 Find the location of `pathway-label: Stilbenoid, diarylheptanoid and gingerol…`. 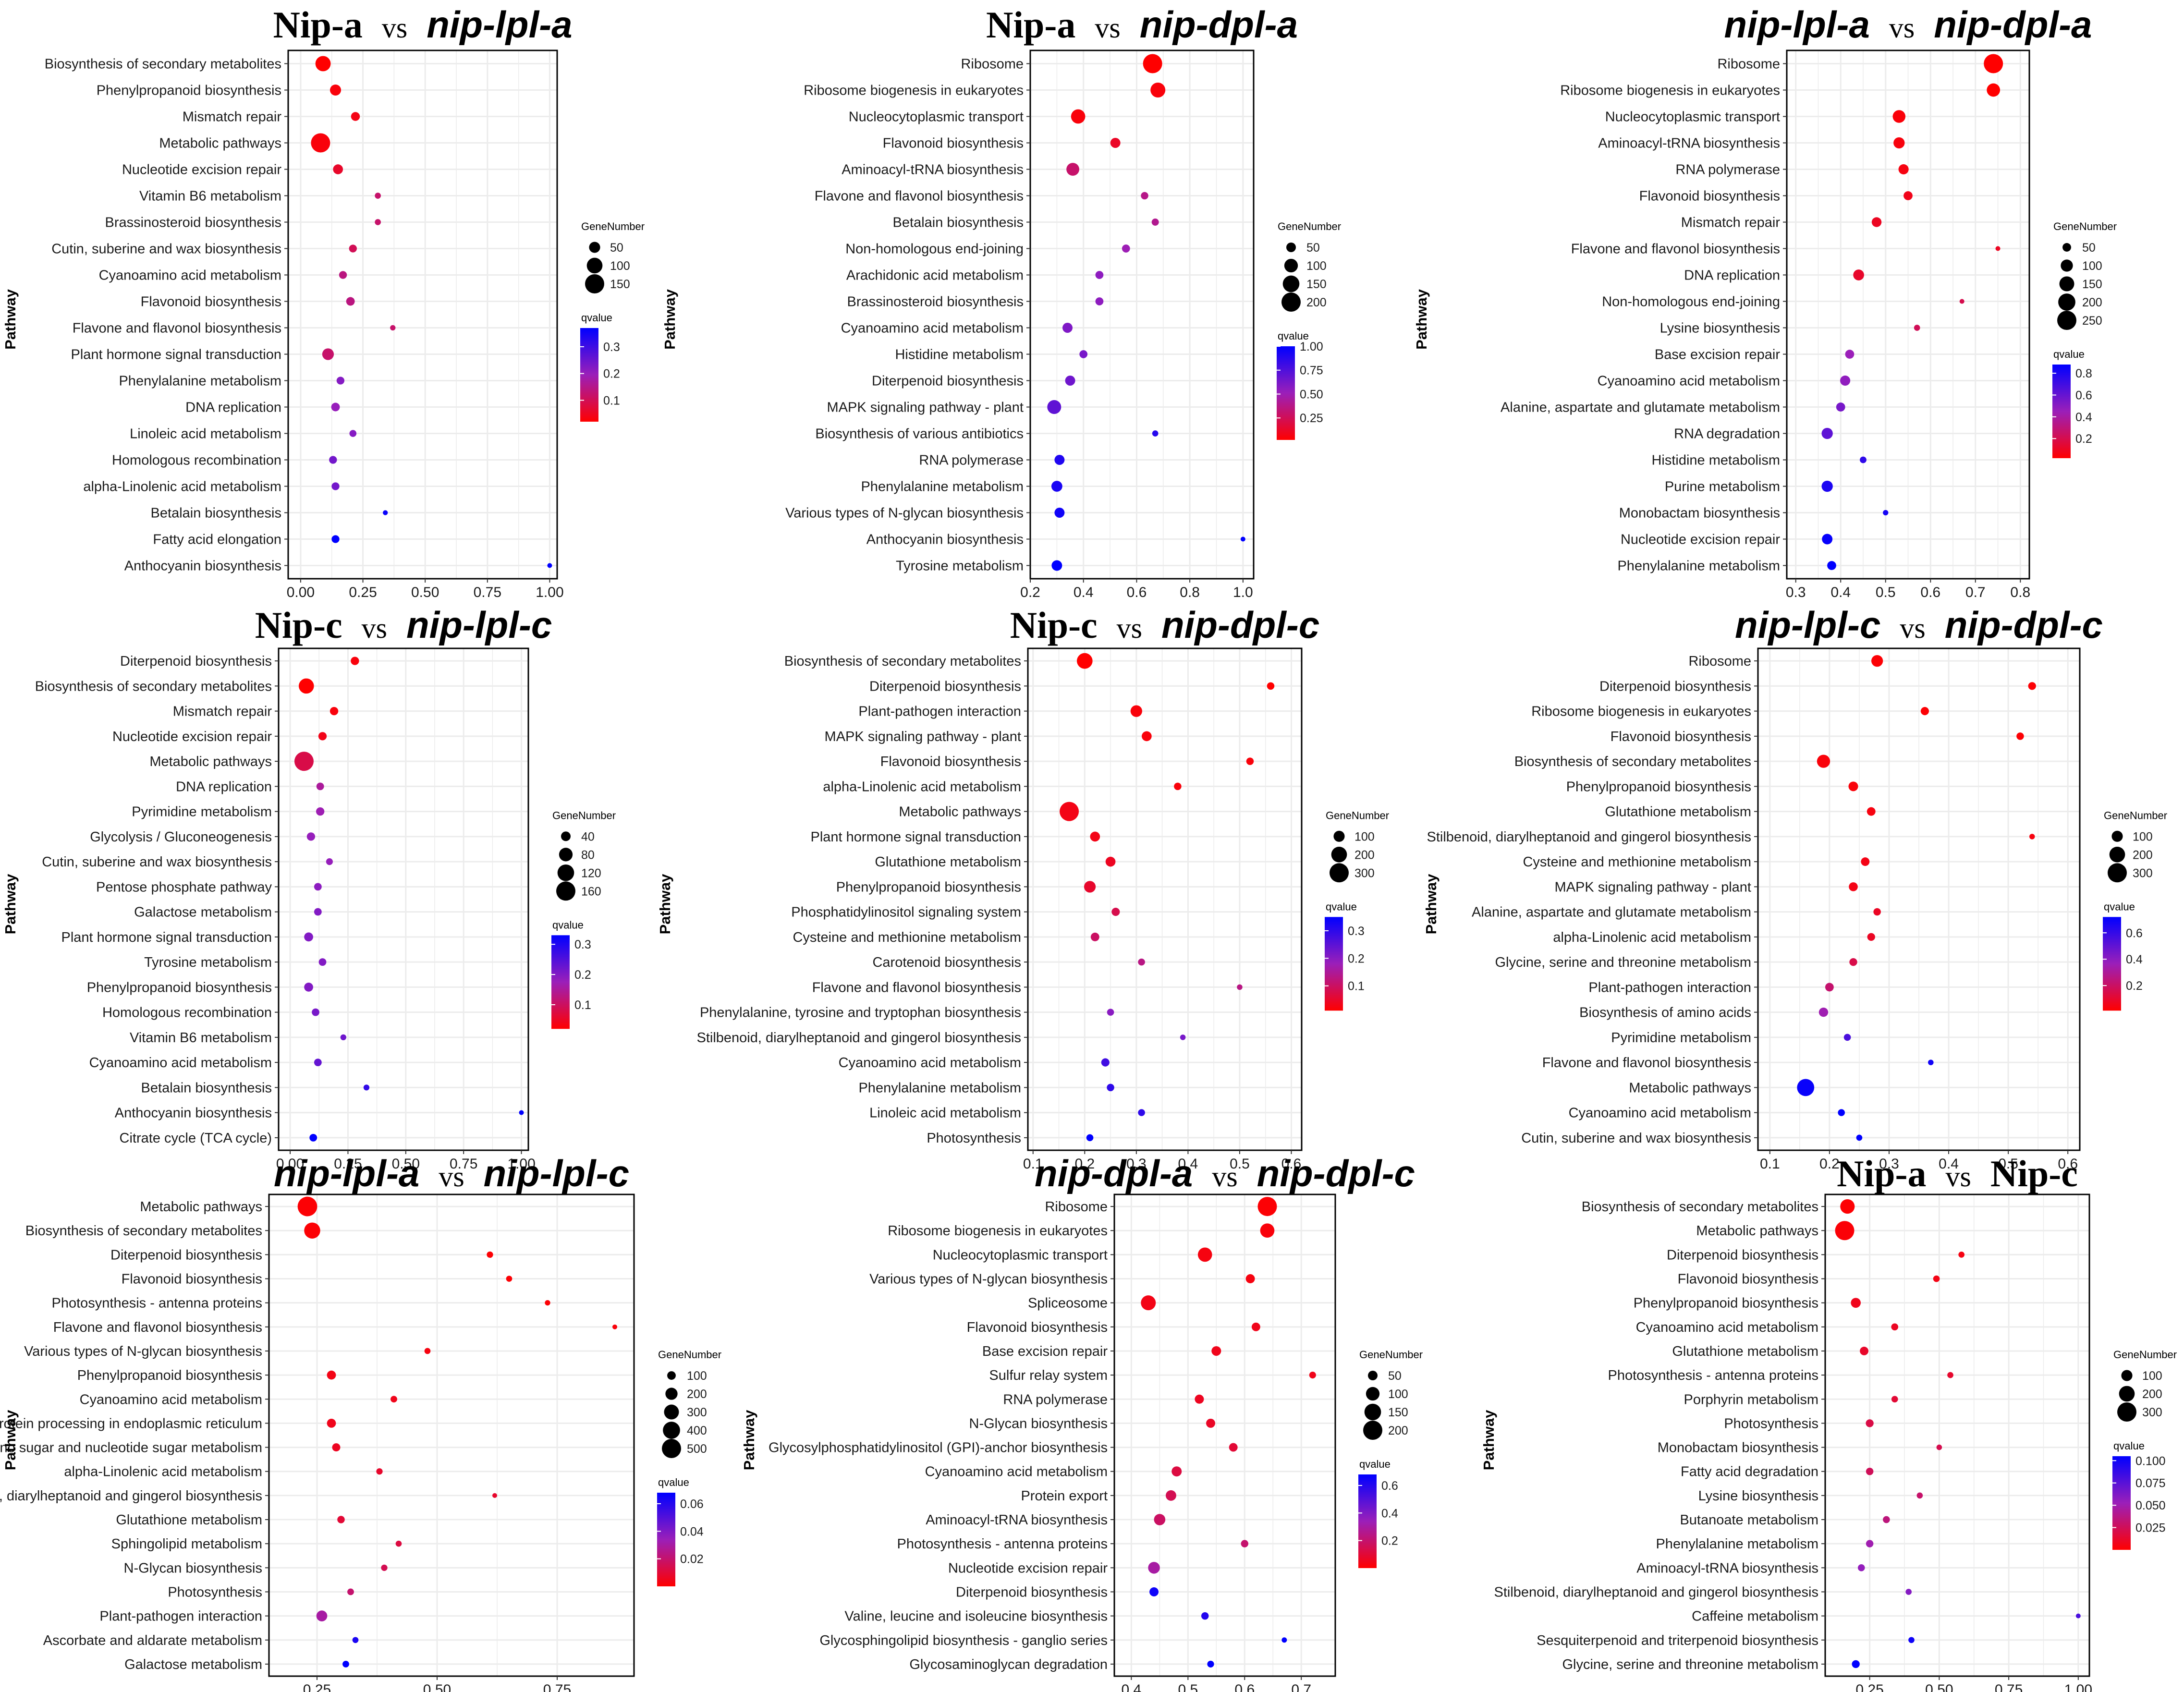

pathway-label: Stilbenoid, diarylheptanoid and gingerol… is located at coordinates (858, 1038).